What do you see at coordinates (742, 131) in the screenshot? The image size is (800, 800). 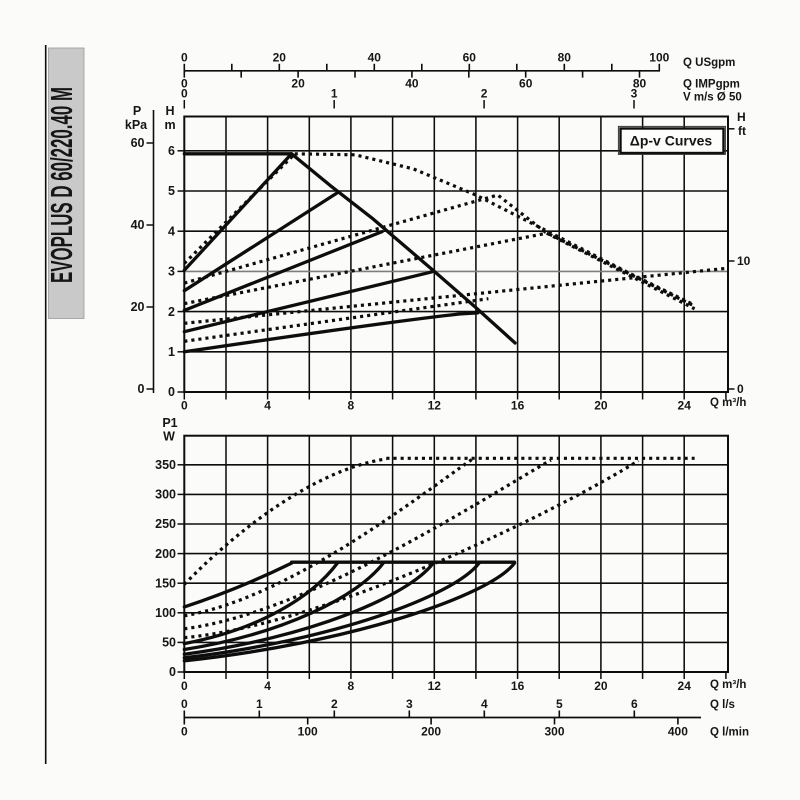 I see `svg-text: ft` at bounding box center [742, 131].